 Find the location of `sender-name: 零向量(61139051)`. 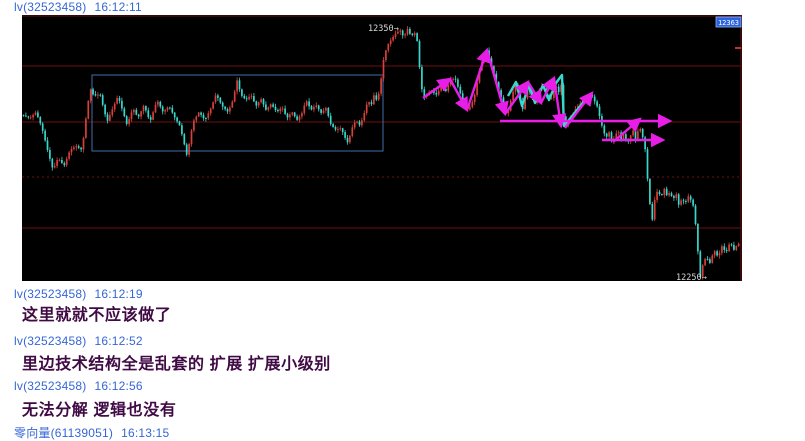

sender-name: 零向量(61139051) is located at coordinates (64, 433).